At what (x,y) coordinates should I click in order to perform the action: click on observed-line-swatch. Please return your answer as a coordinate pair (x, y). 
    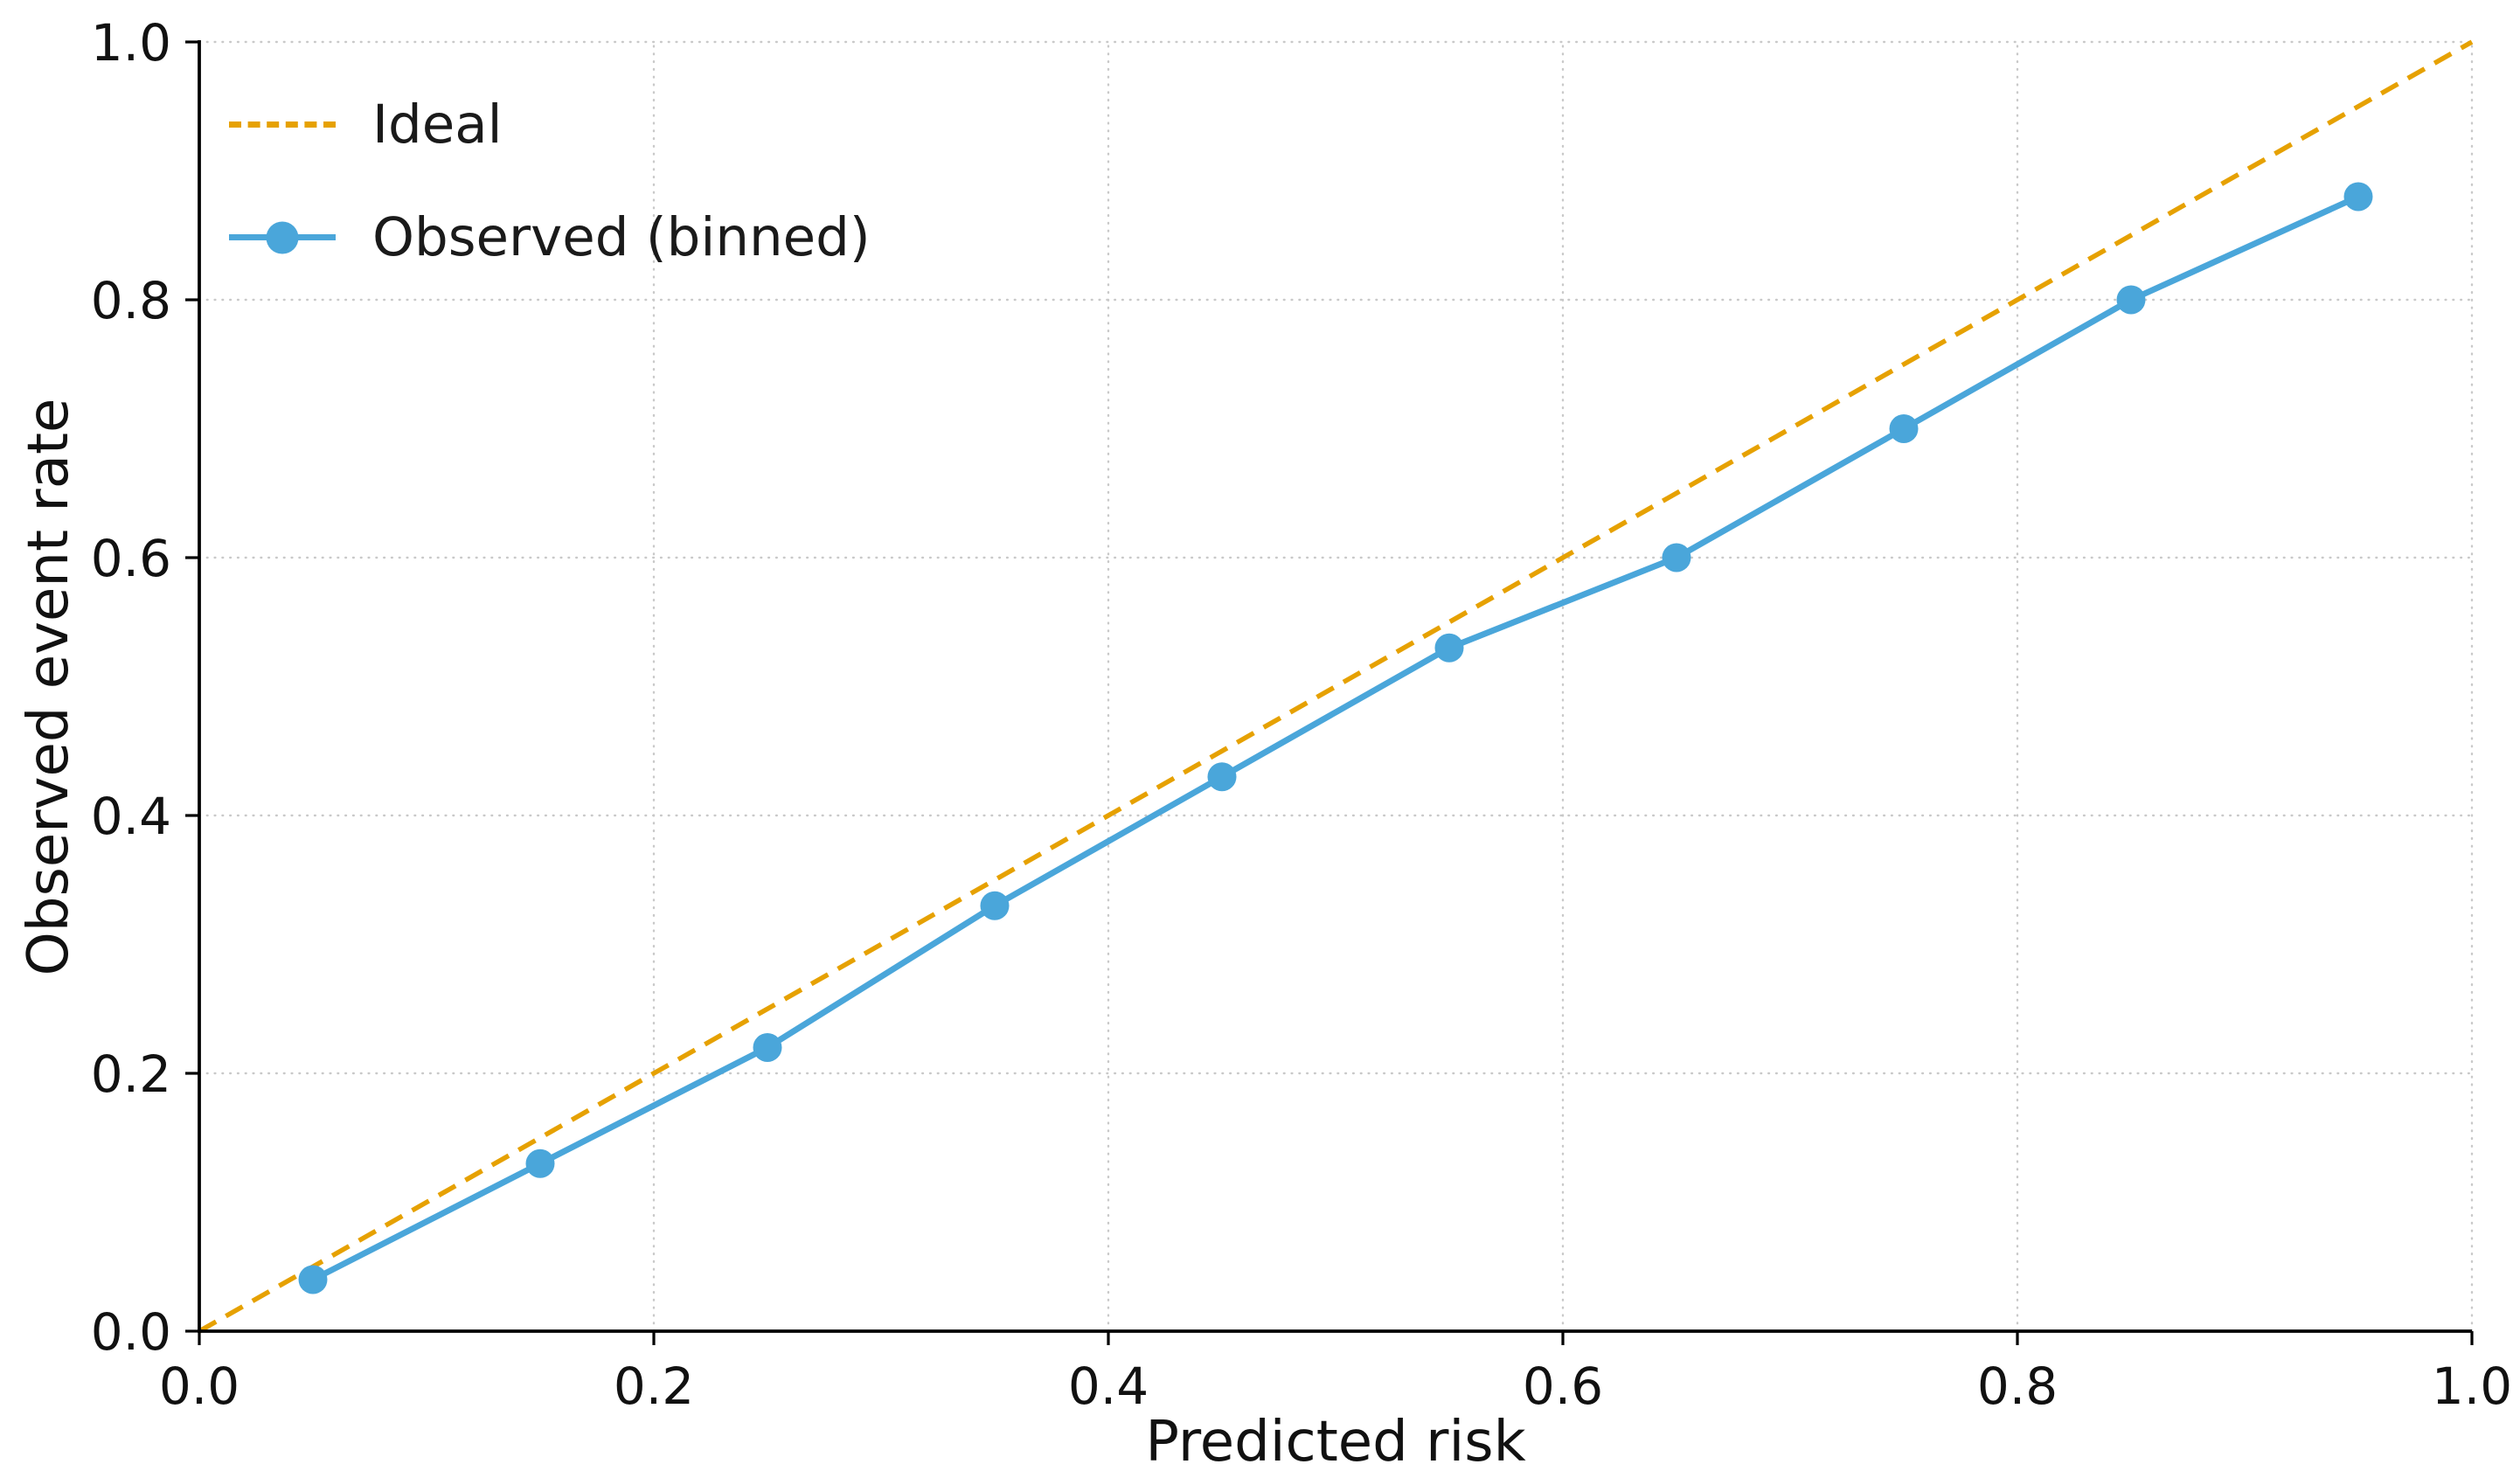
    Looking at the image, I should click on (282, 237).